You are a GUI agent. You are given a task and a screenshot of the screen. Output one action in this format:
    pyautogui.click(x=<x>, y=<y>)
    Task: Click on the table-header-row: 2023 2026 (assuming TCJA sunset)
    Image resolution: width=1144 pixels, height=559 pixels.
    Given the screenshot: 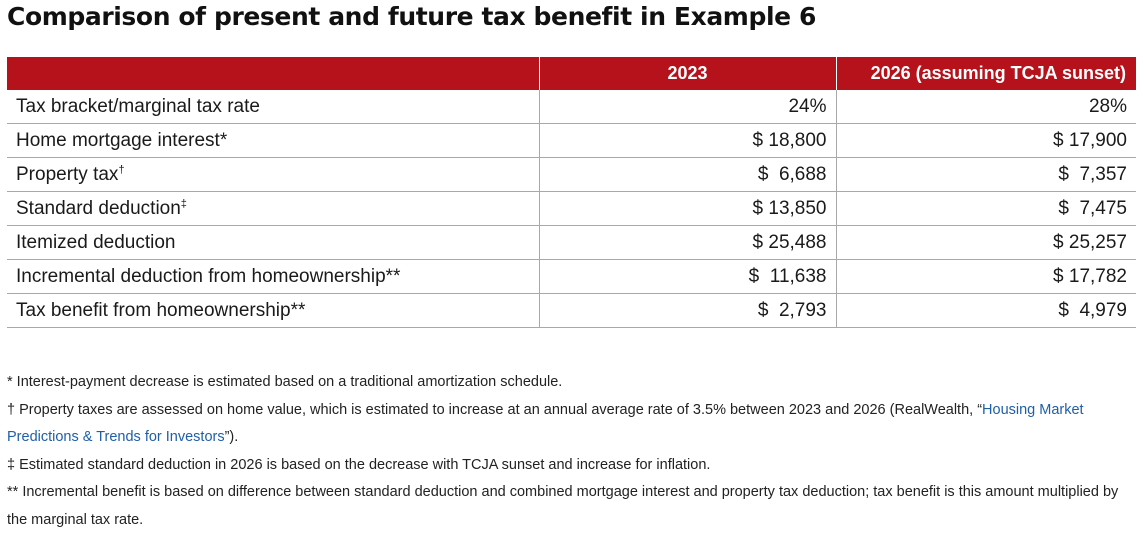 What is the action you would take?
    pyautogui.click(x=571, y=73)
    